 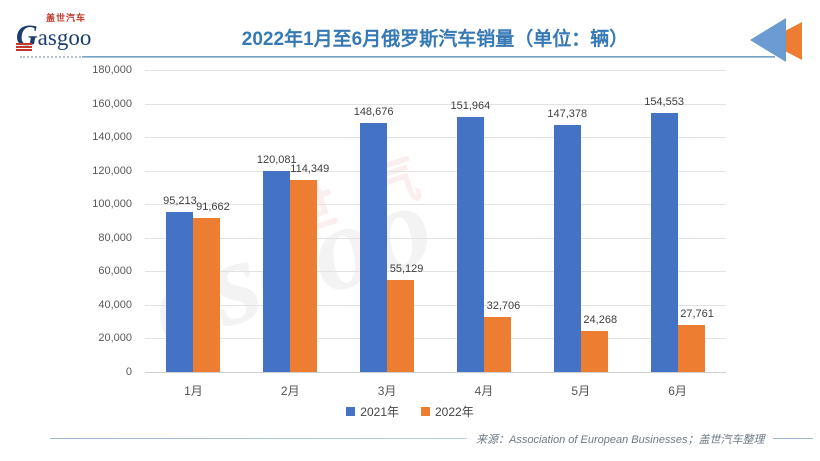 I want to click on bar-2022年-6月, so click(x=691, y=348).